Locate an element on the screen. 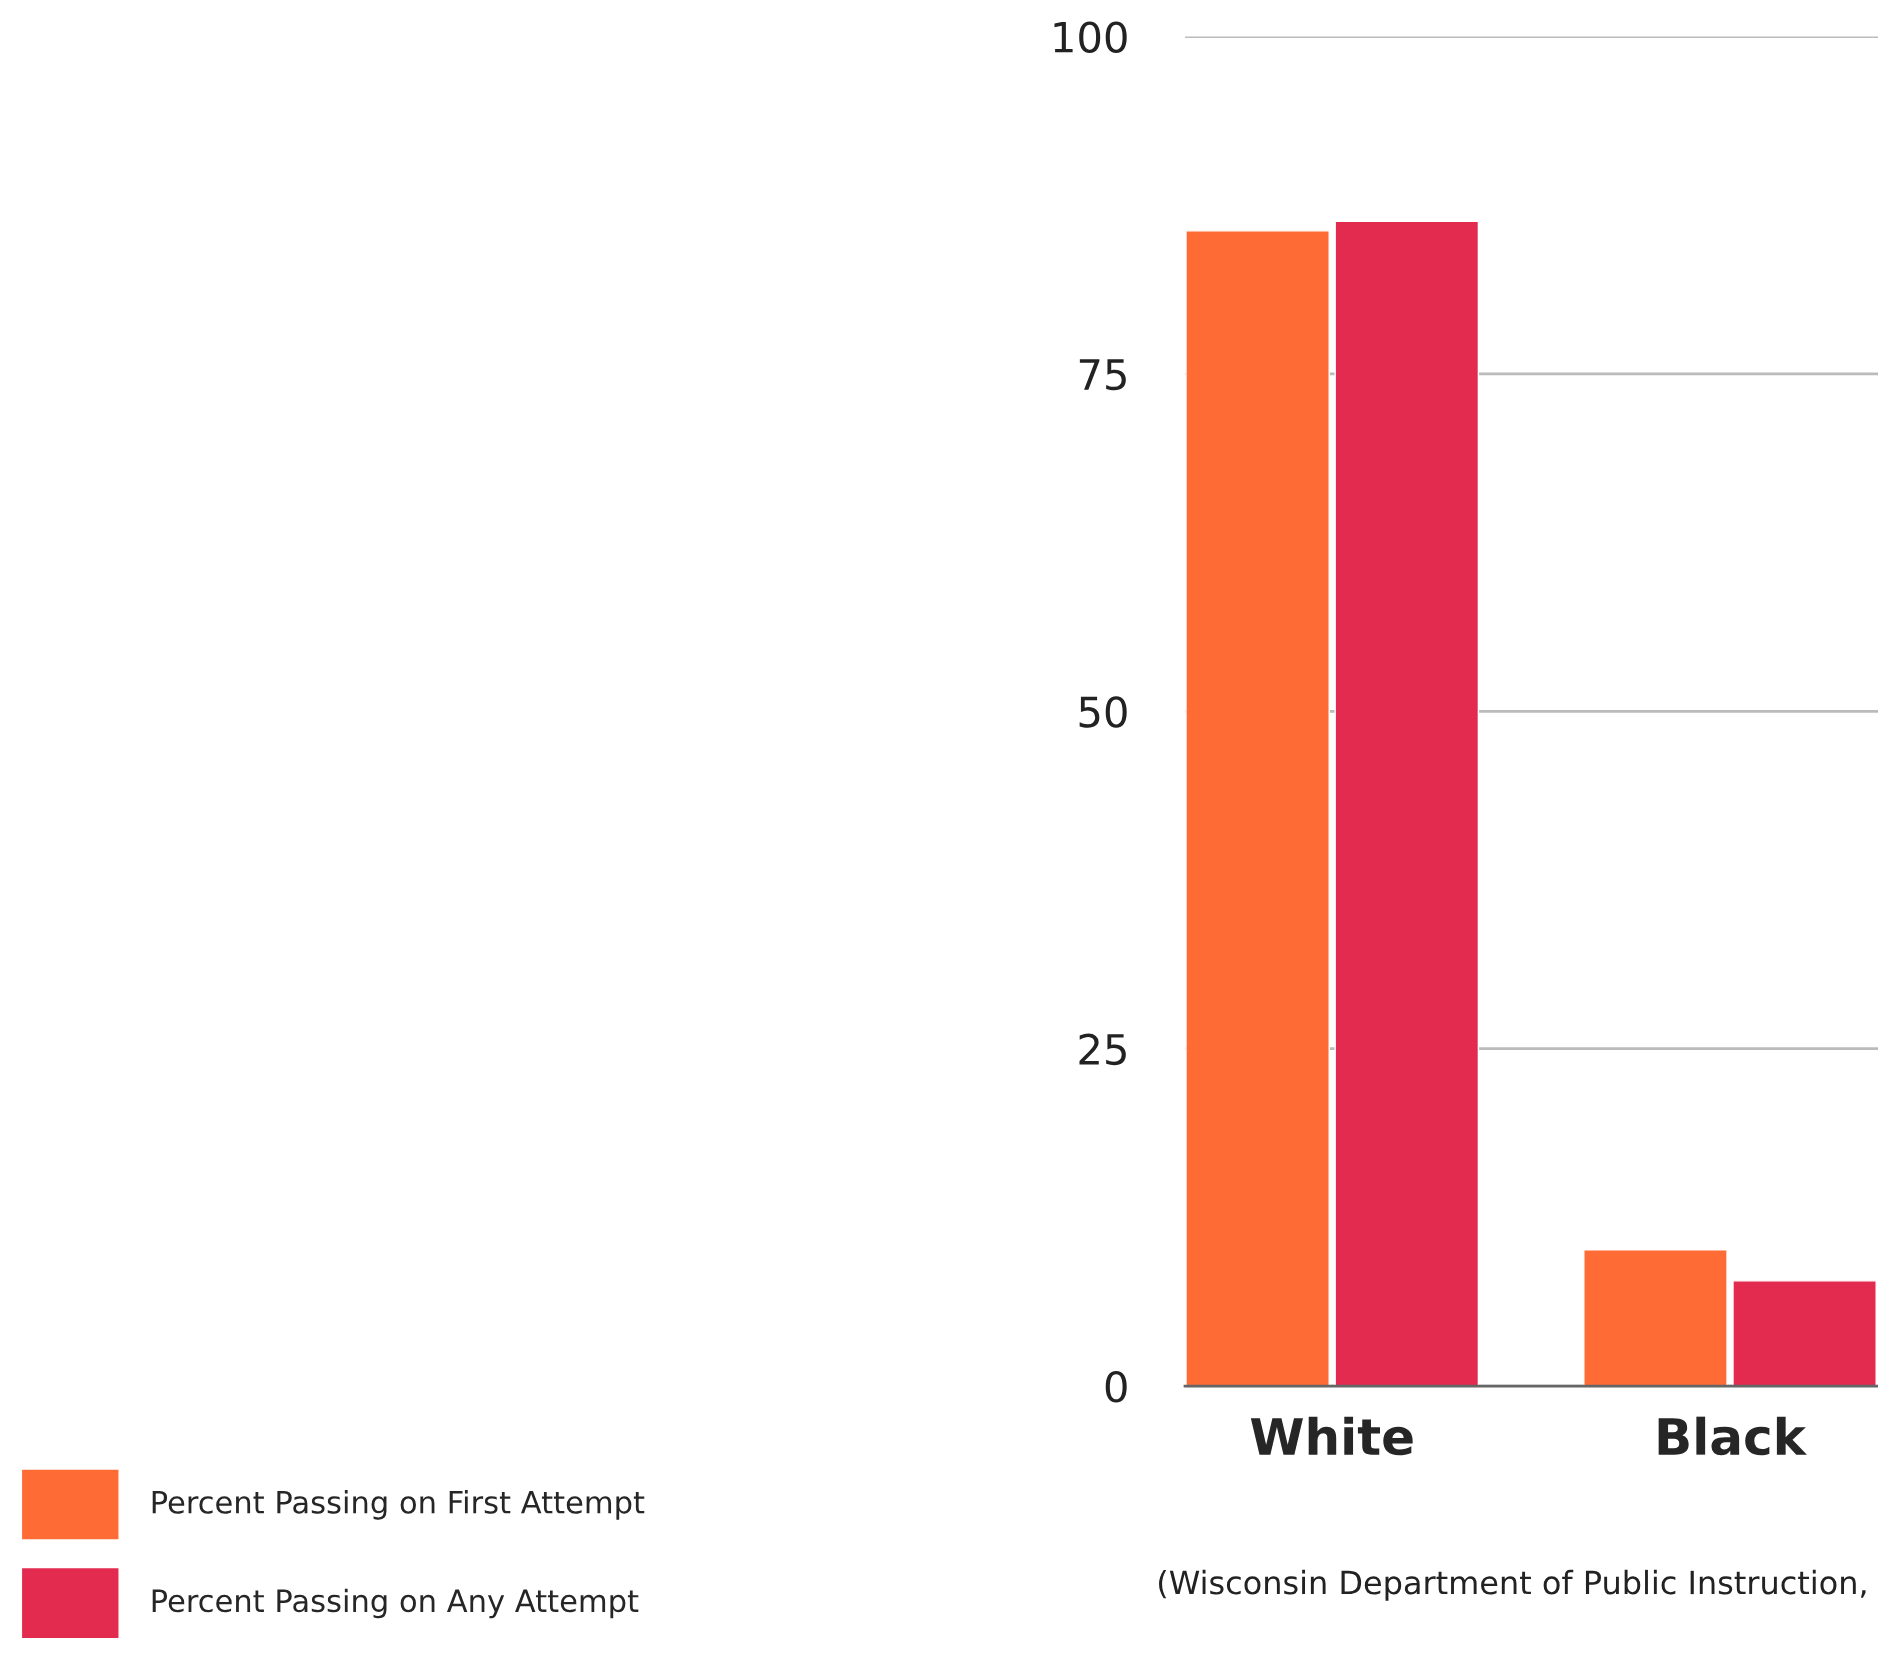 This screenshot has width=1878, height=1660. x-tick-label: Black is located at coordinates (1732, 1436).